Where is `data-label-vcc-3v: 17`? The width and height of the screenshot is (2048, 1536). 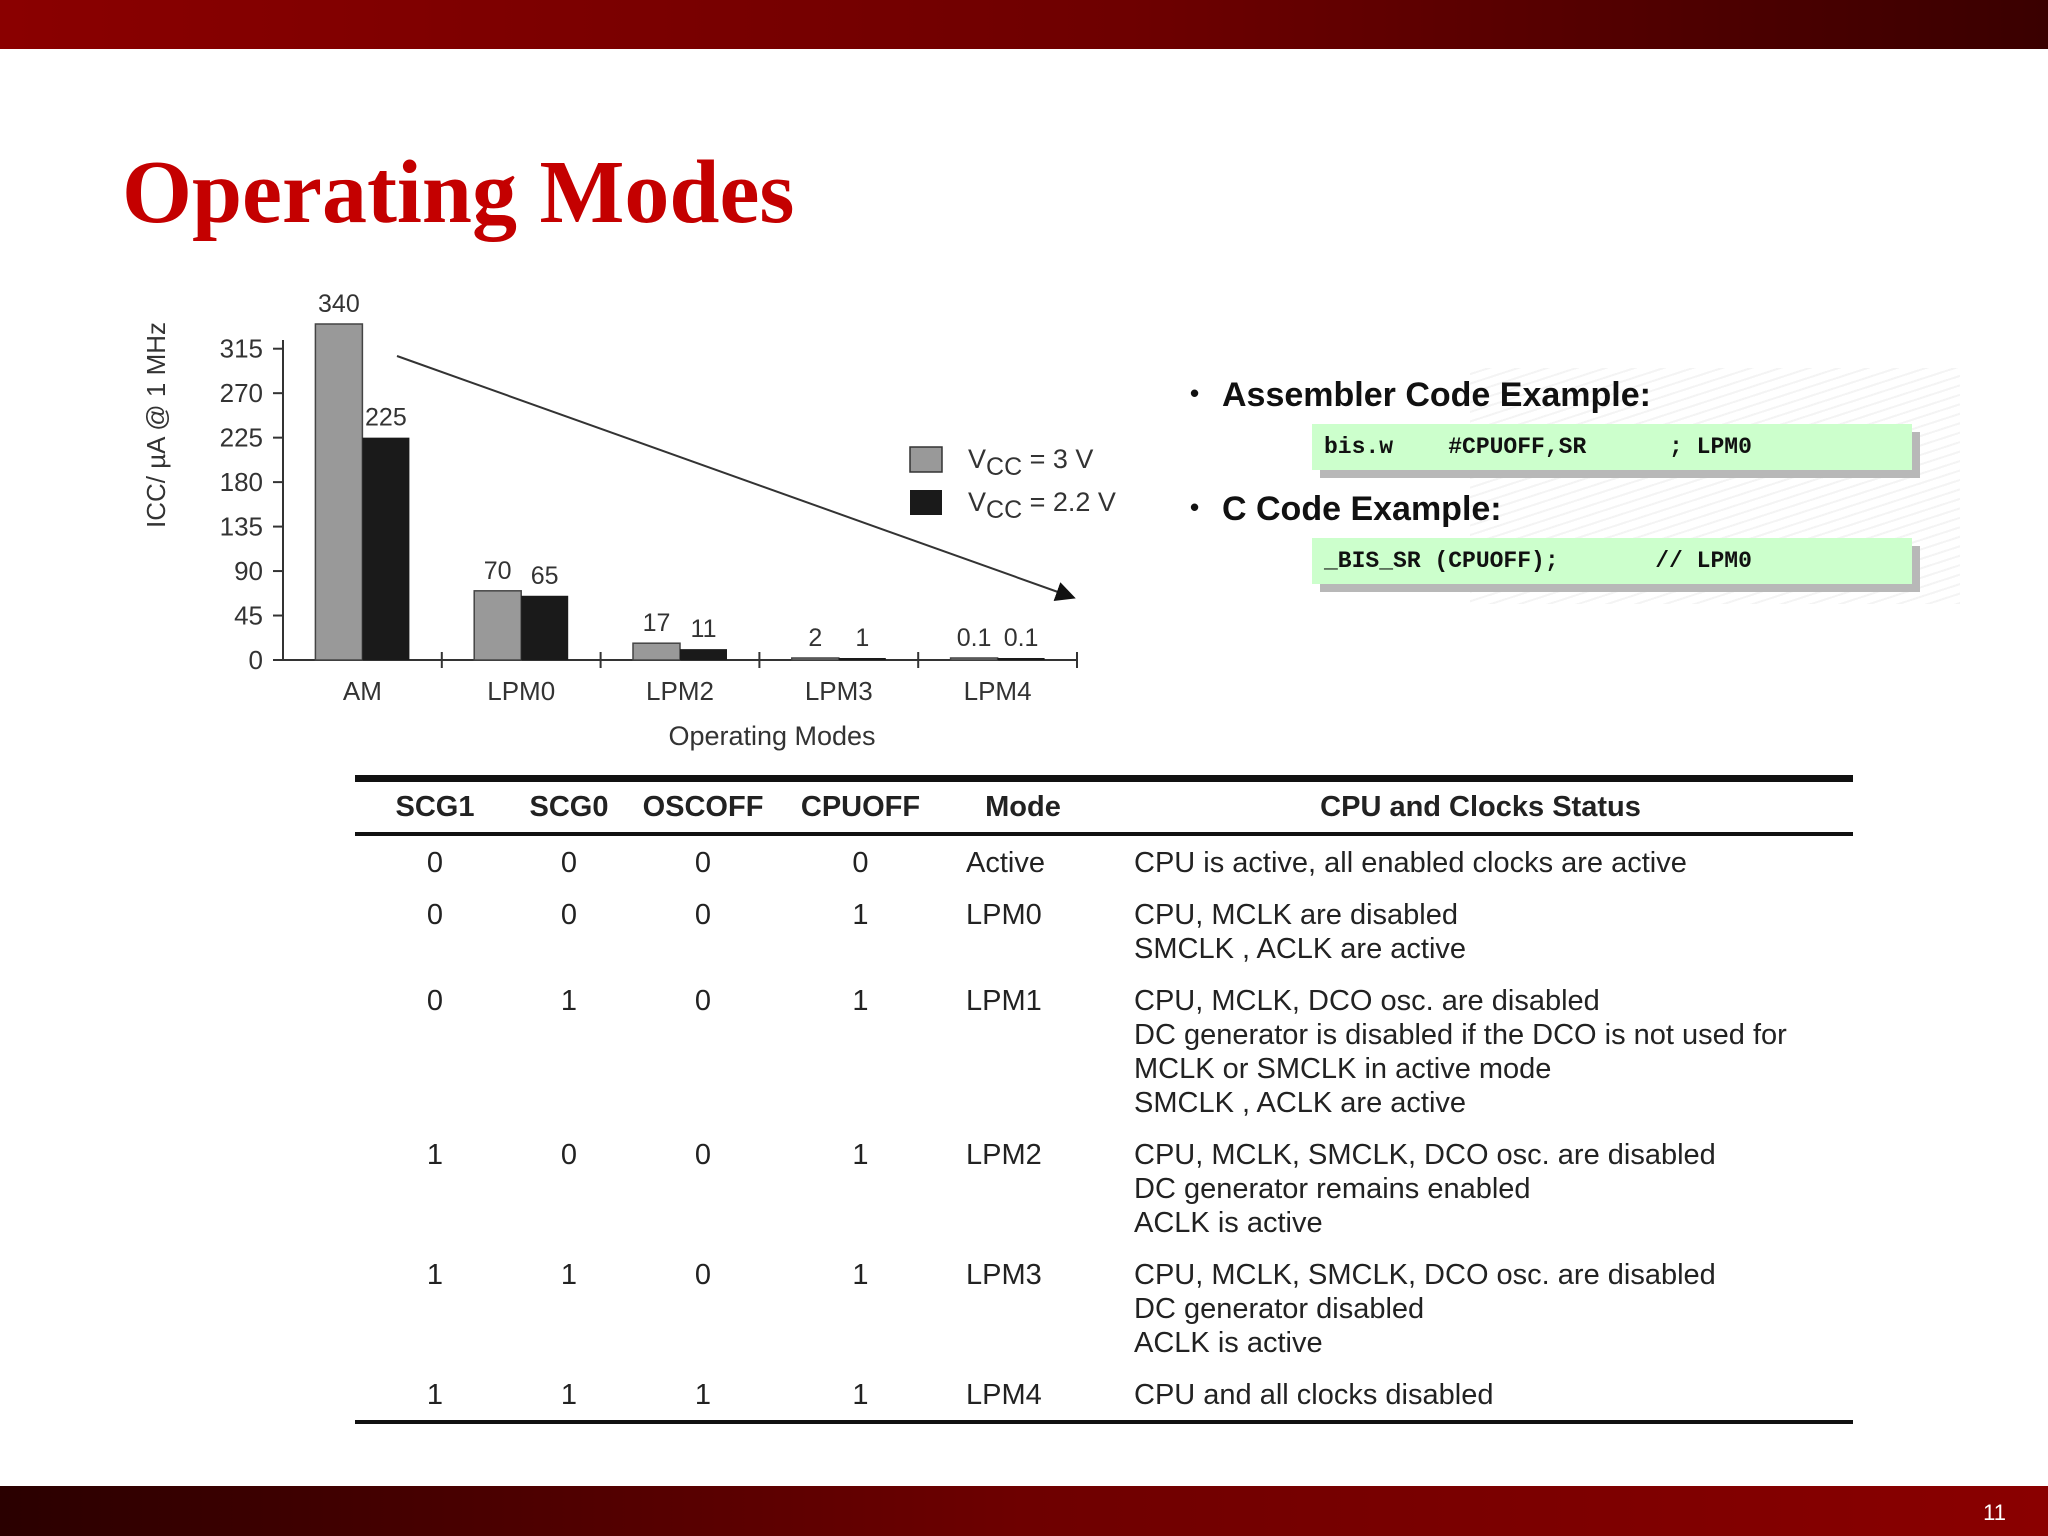
data-label-vcc-3v: 17 is located at coordinates (657, 623).